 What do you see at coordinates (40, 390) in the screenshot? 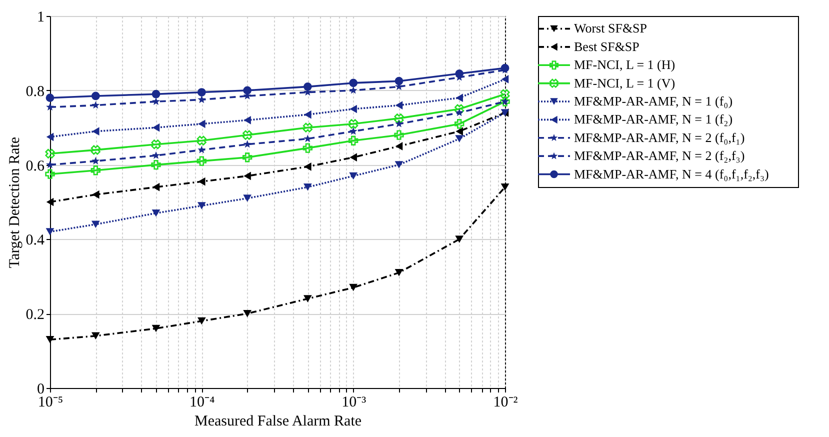
I see `y-tick-label: 0` at bounding box center [40, 390].